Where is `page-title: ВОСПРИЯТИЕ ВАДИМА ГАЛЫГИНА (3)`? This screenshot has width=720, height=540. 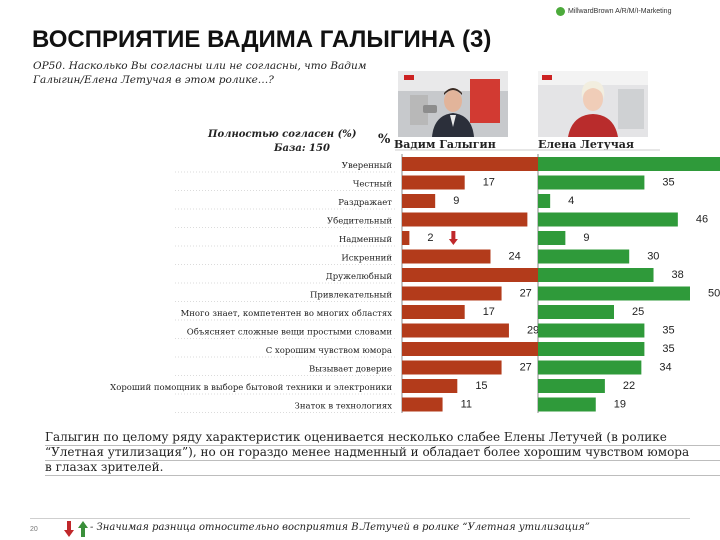
page-title: ВОСПРИЯТИЕ ВАДИМА ГАЛЫГИНА (3) is located at coordinates (262, 39).